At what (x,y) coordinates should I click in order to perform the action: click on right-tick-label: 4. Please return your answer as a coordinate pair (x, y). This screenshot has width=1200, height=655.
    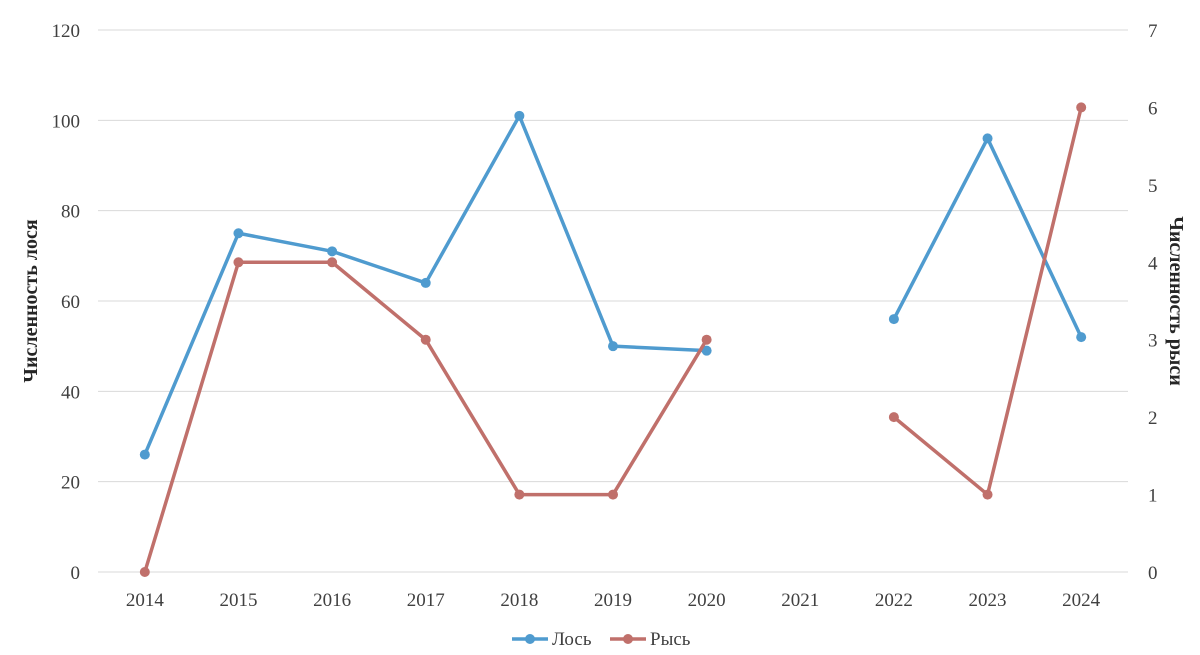
    Looking at the image, I should click on (1153, 263).